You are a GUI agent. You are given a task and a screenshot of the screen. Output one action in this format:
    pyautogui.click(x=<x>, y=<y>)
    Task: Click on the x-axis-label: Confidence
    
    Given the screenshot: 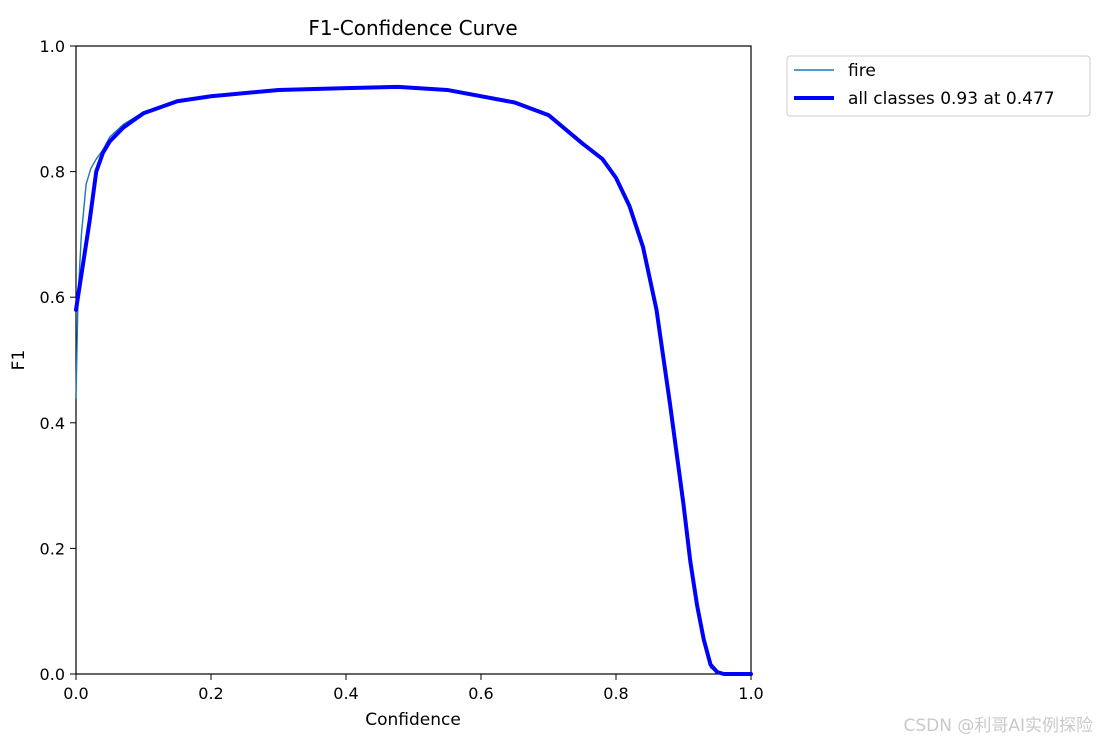 What is the action you would take?
    pyautogui.click(x=413, y=720)
    